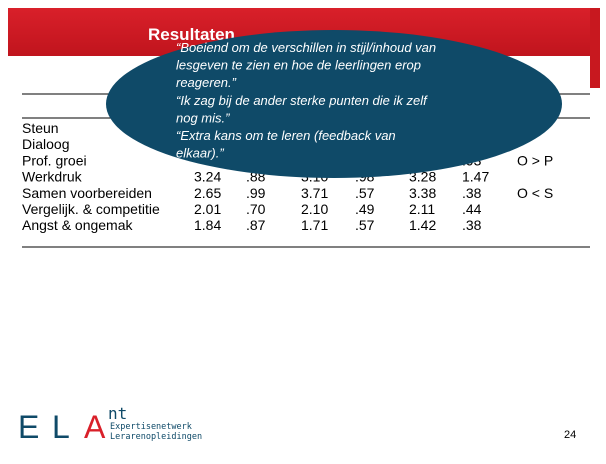 The width and height of the screenshot is (606, 464). I want to click on cell: 2.65, so click(207, 193).